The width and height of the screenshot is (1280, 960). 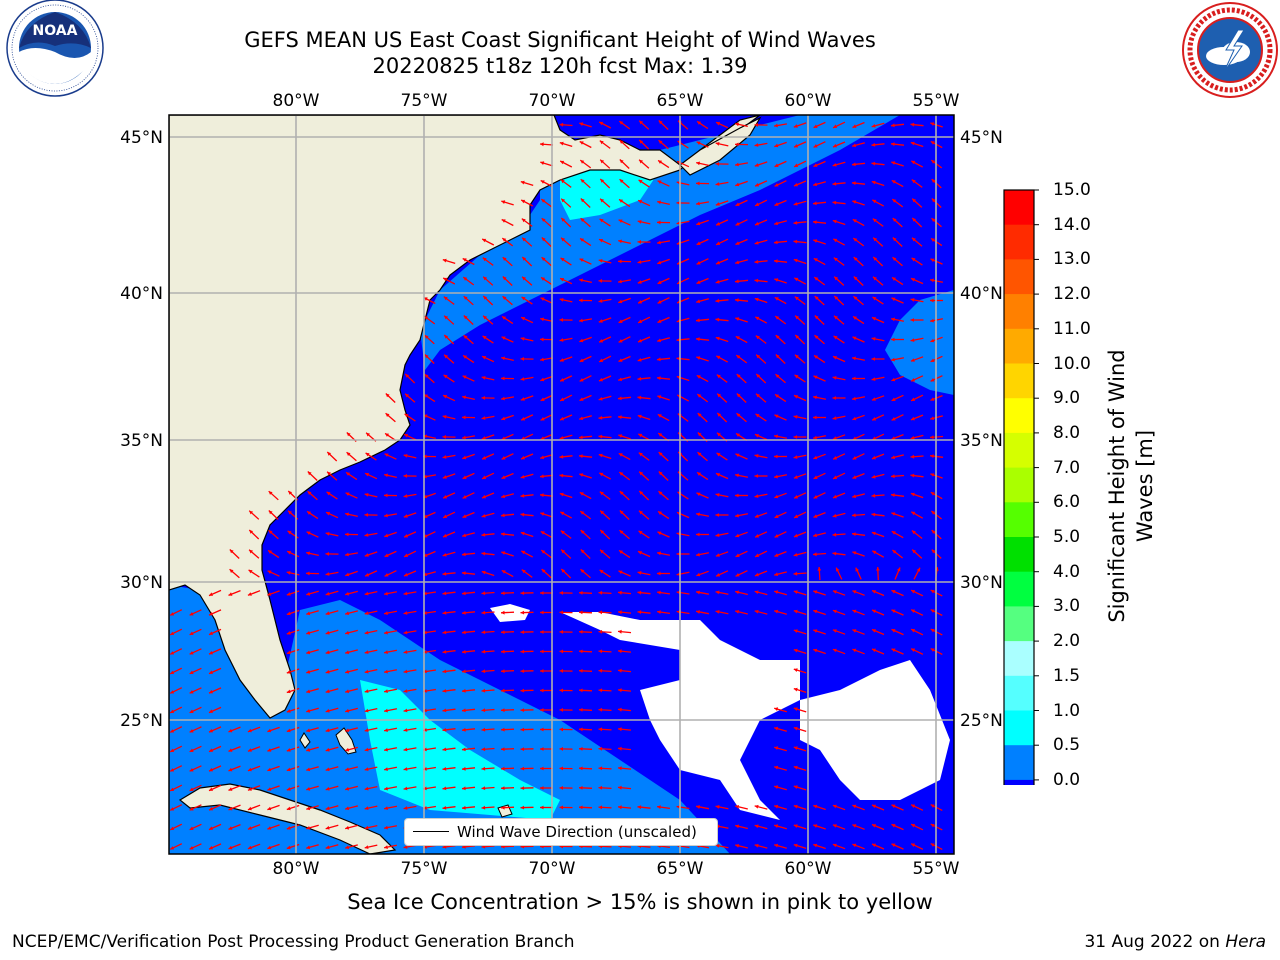 What do you see at coordinates (1019, 450) in the screenshot?
I see `colorbar-segment` at bounding box center [1019, 450].